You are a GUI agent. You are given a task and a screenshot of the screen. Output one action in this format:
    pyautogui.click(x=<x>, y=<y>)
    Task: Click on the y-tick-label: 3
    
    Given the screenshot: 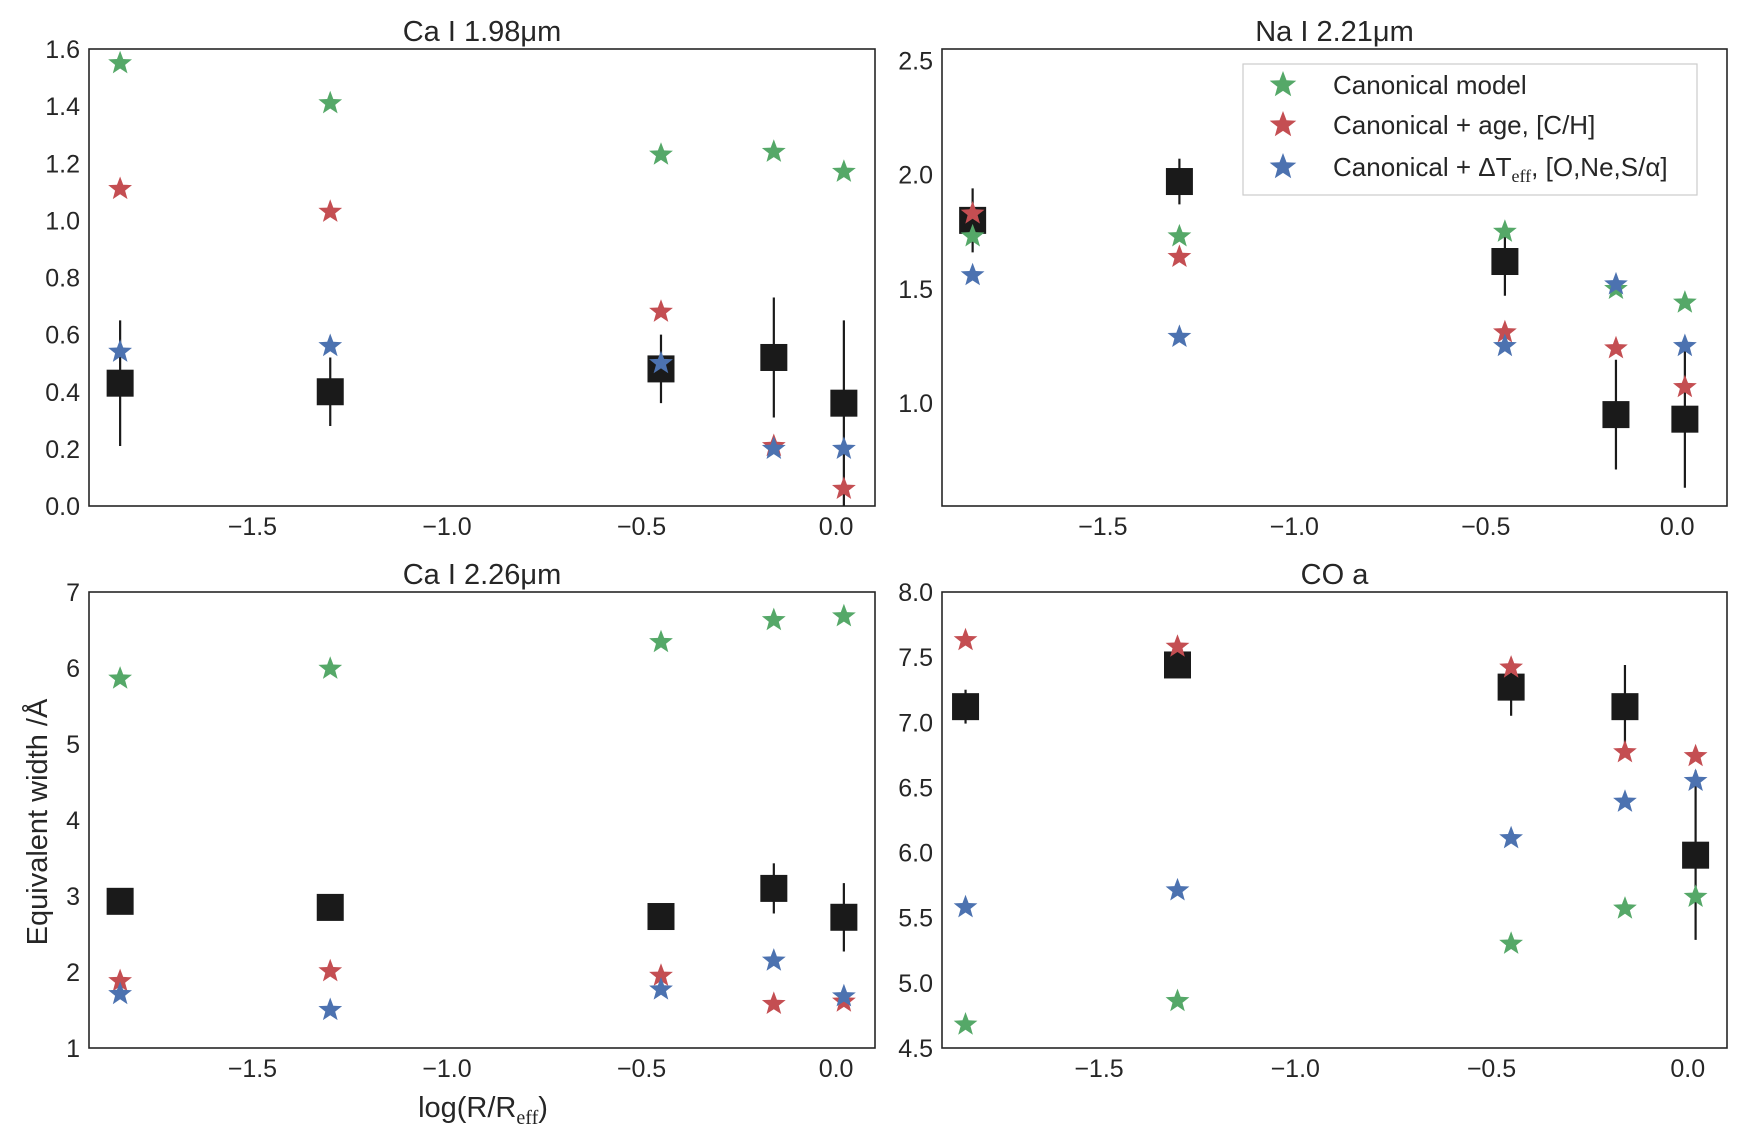 What is the action you would take?
    pyautogui.click(x=73, y=897)
    